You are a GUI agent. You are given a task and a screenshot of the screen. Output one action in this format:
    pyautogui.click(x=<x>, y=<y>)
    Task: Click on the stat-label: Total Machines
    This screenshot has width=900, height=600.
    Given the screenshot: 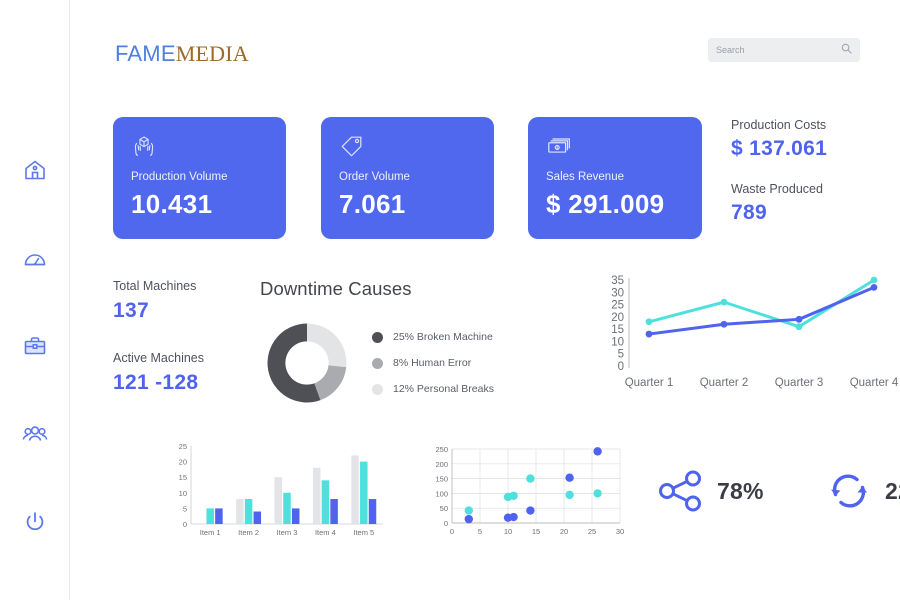 What is the action you would take?
    pyautogui.click(x=155, y=286)
    